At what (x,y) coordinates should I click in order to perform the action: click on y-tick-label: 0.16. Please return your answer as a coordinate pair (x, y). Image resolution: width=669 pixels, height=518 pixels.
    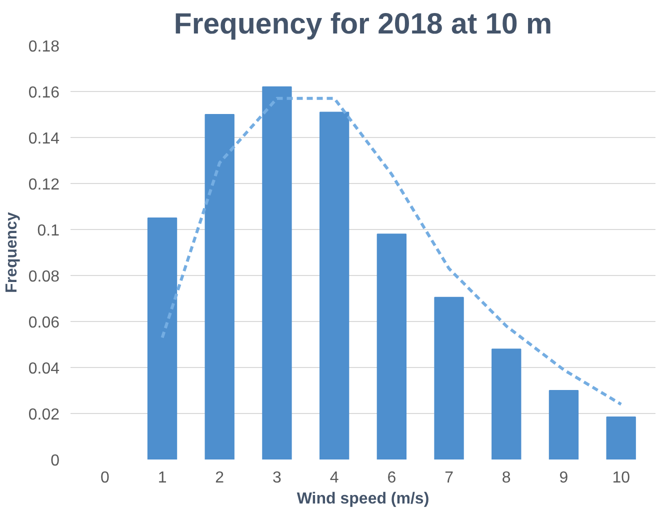
    Looking at the image, I should click on (44, 93).